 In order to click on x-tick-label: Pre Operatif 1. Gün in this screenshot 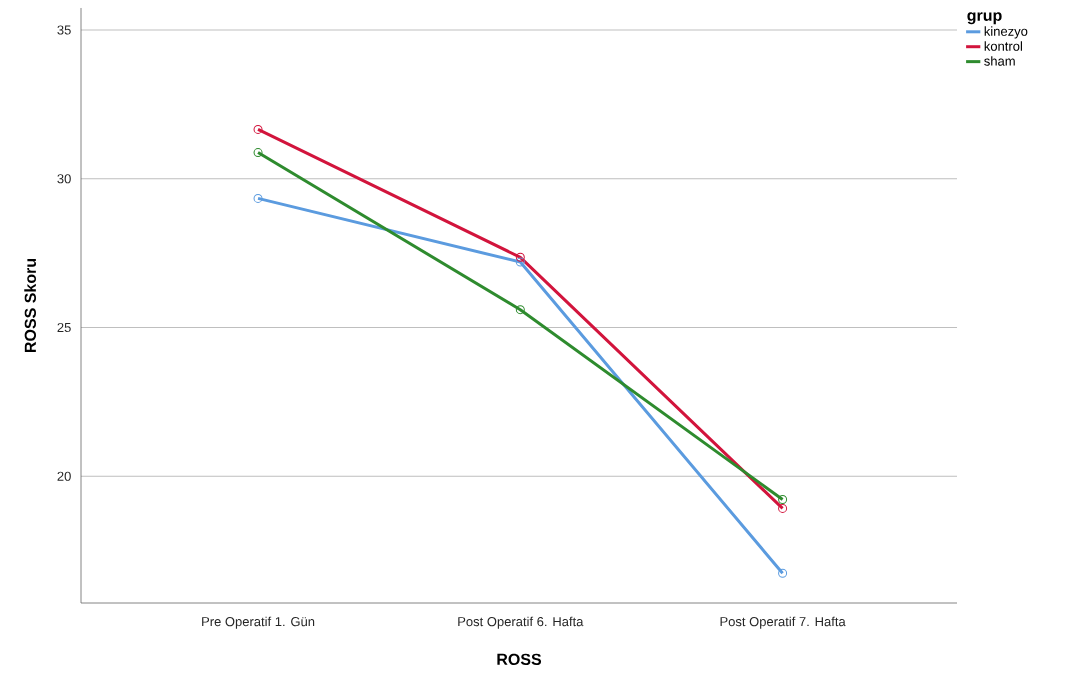, I will do `click(258, 622)`.